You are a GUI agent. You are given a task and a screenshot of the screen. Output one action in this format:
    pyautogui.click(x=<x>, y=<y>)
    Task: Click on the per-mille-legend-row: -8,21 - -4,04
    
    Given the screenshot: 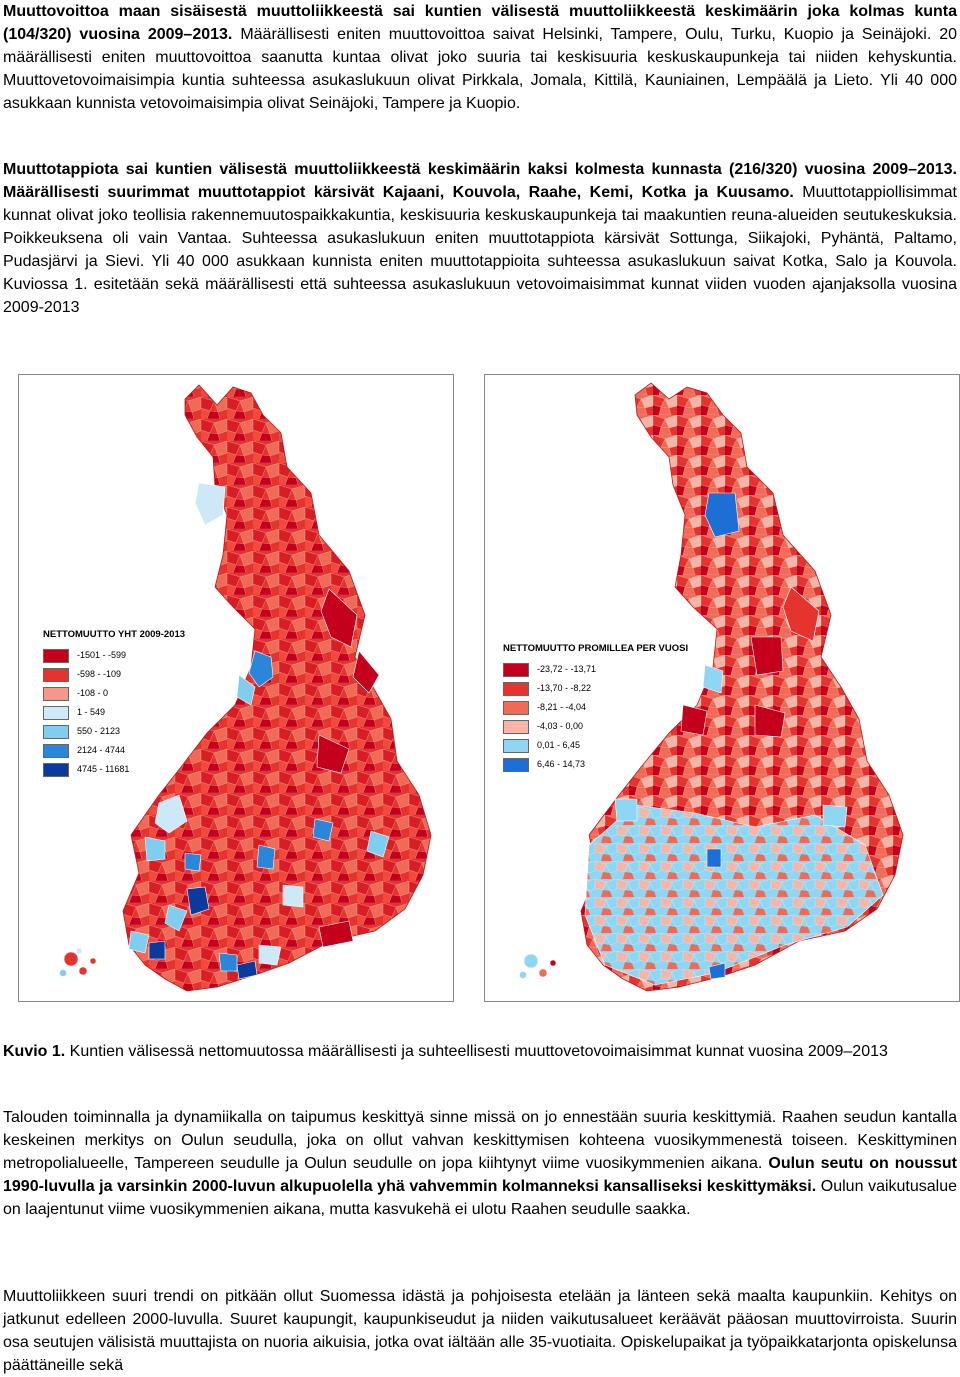 What is the action you would take?
    pyautogui.click(x=595, y=707)
    